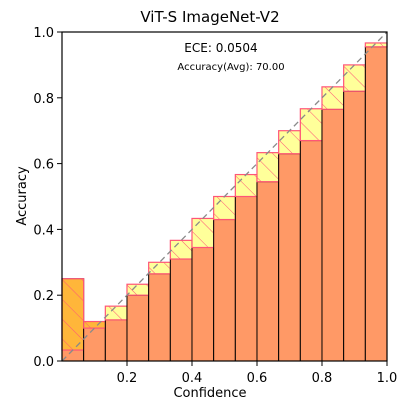 Image resolution: width=414 pixels, height=414 pixels. Describe the element at coordinates (43, 99) in the screenshot. I see `y-tick-label: 0.8` at that location.